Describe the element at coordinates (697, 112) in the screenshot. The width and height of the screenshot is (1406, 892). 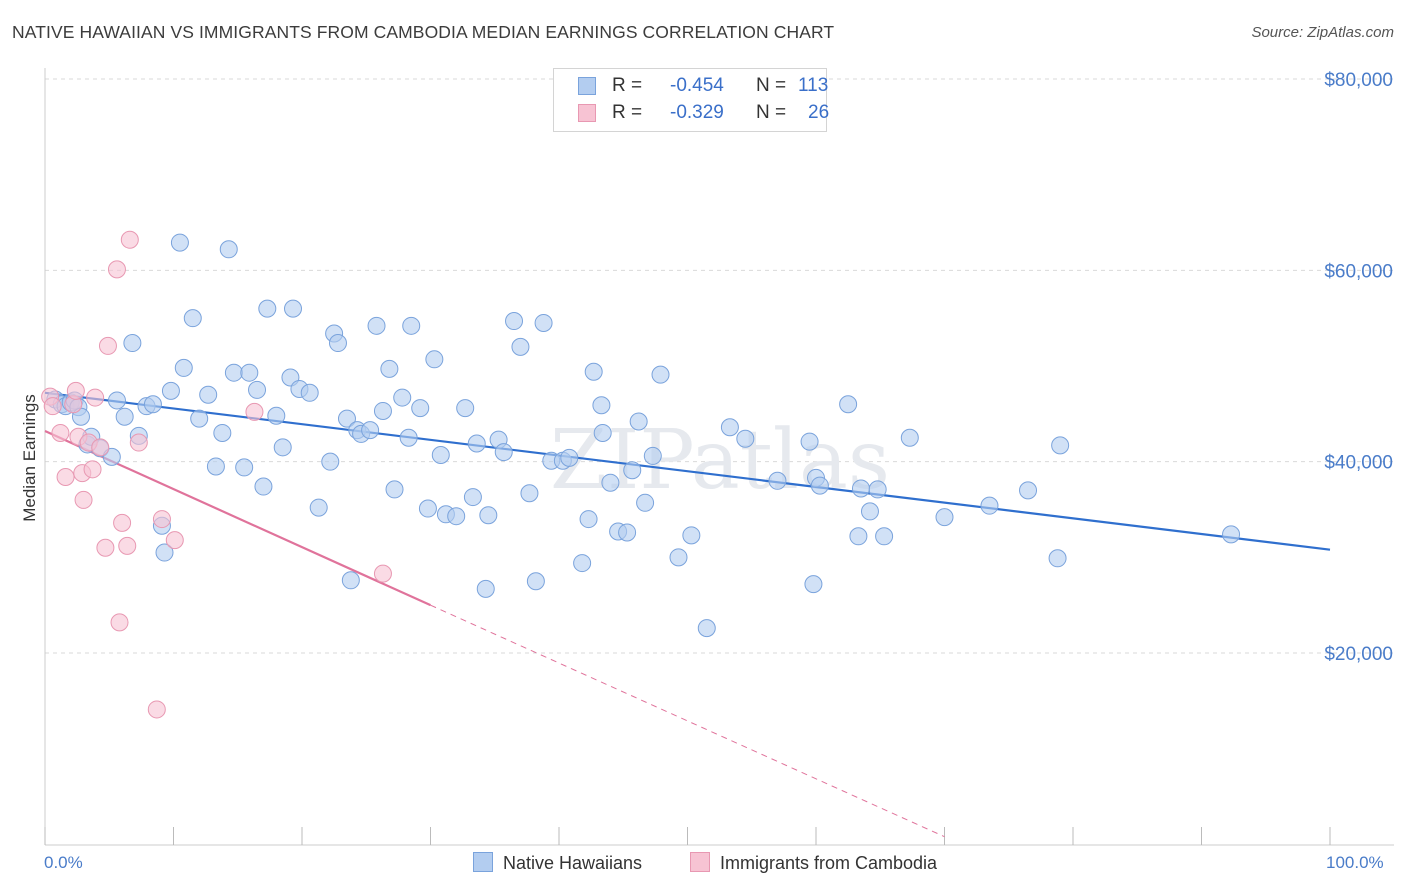
I see `legend-r-value: -0.329` at that location.